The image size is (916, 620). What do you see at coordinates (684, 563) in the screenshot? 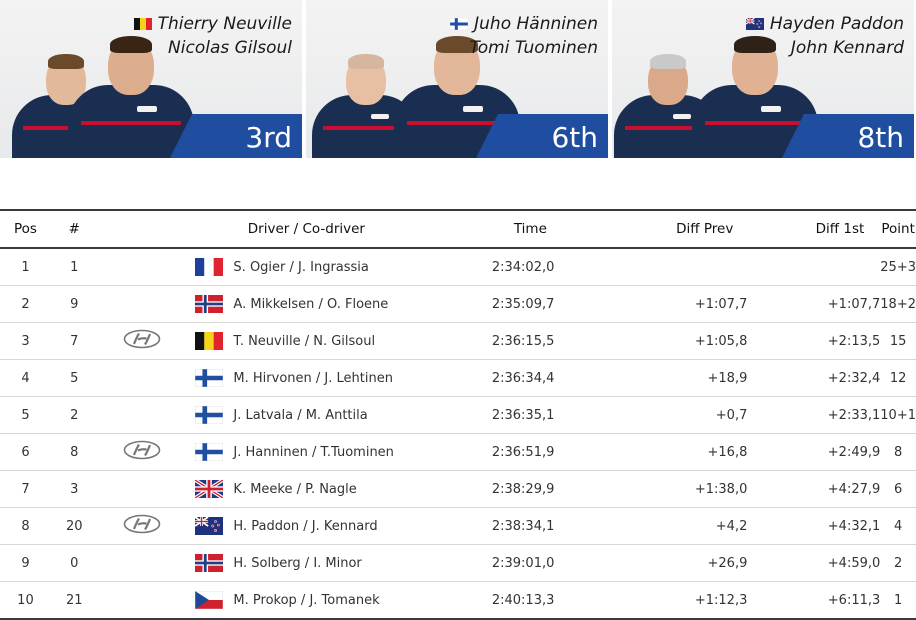
I see `cell-diff-prev: +26,9` at bounding box center [684, 563].